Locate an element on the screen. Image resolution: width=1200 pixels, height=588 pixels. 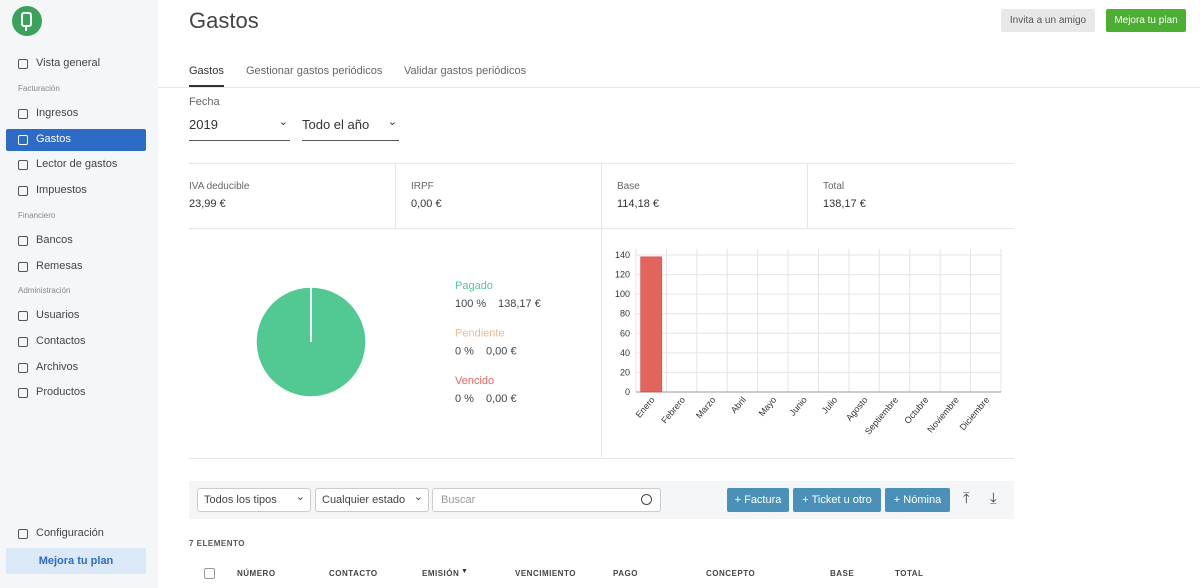
nav-item: Bancos is located at coordinates (76, 241).